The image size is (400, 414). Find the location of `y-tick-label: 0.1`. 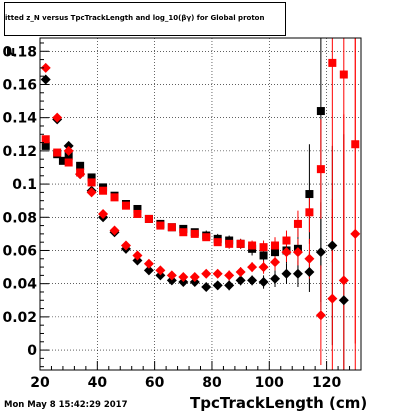

y-tick-label: 0.1 is located at coordinates (24, 185).